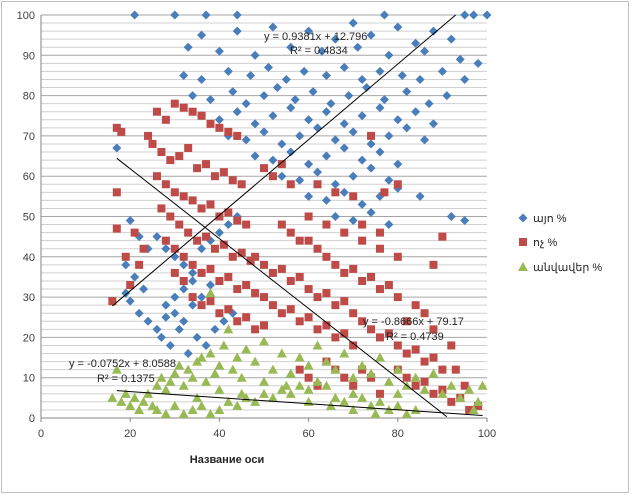  Describe the element at coordinates (126, 379) in the screenshot. I see `trendline-r-squared: R² = 0.1375` at that location.